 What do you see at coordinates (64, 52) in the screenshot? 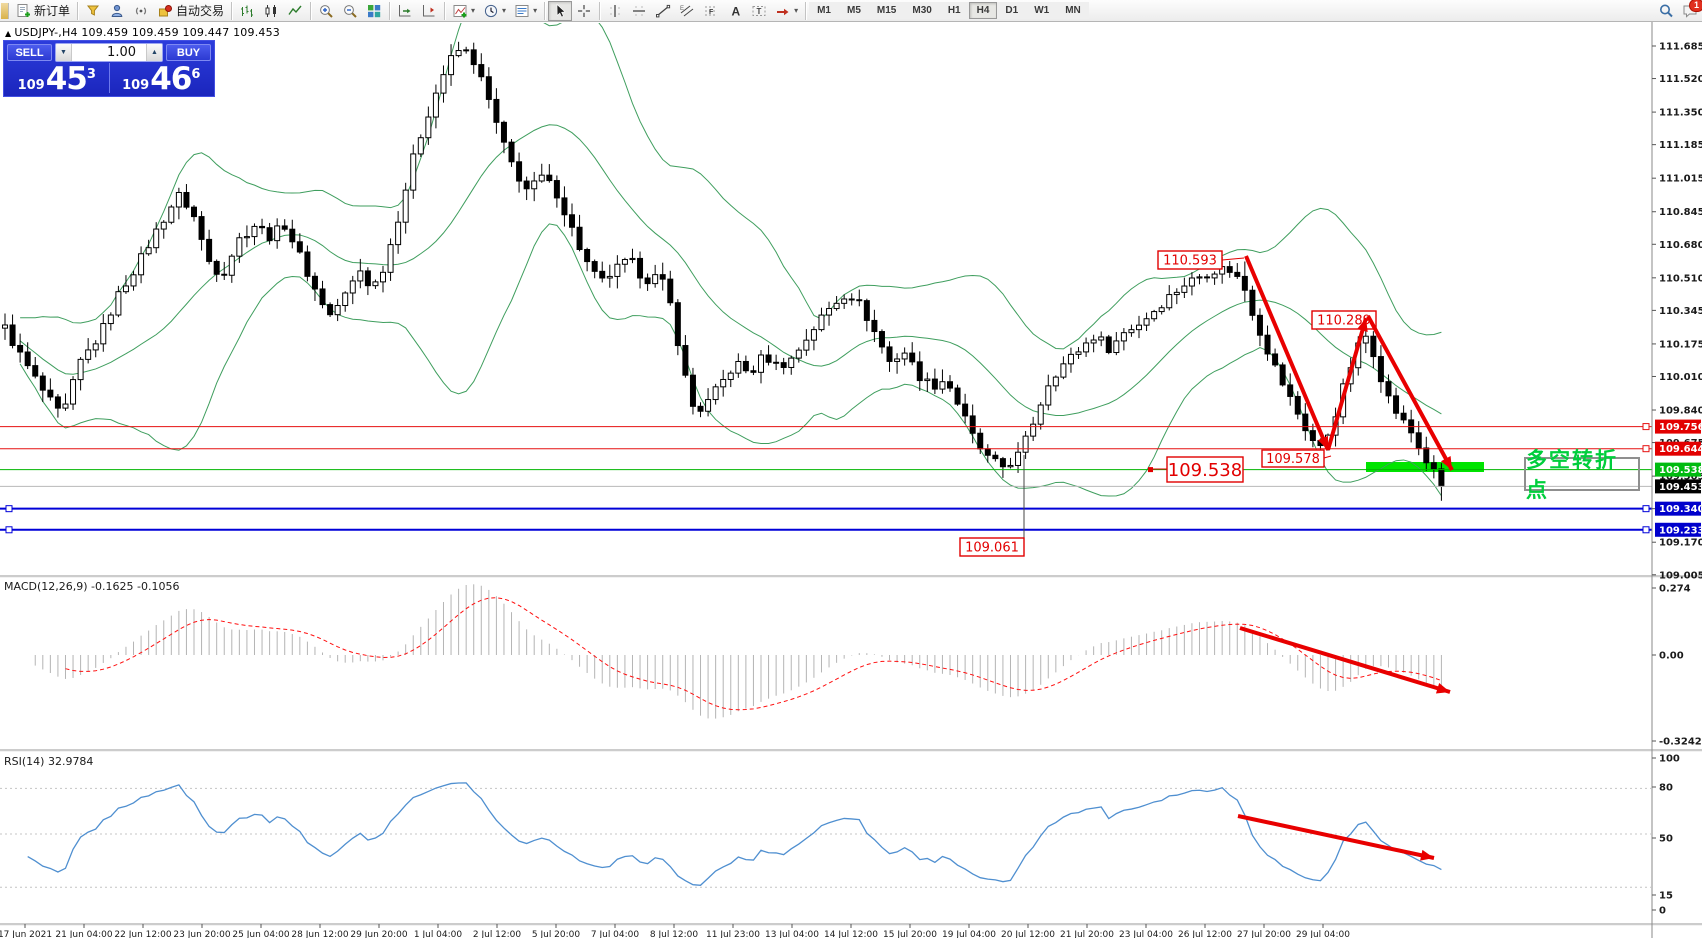
I see `volume-decrease-button: ▼` at bounding box center [64, 52].